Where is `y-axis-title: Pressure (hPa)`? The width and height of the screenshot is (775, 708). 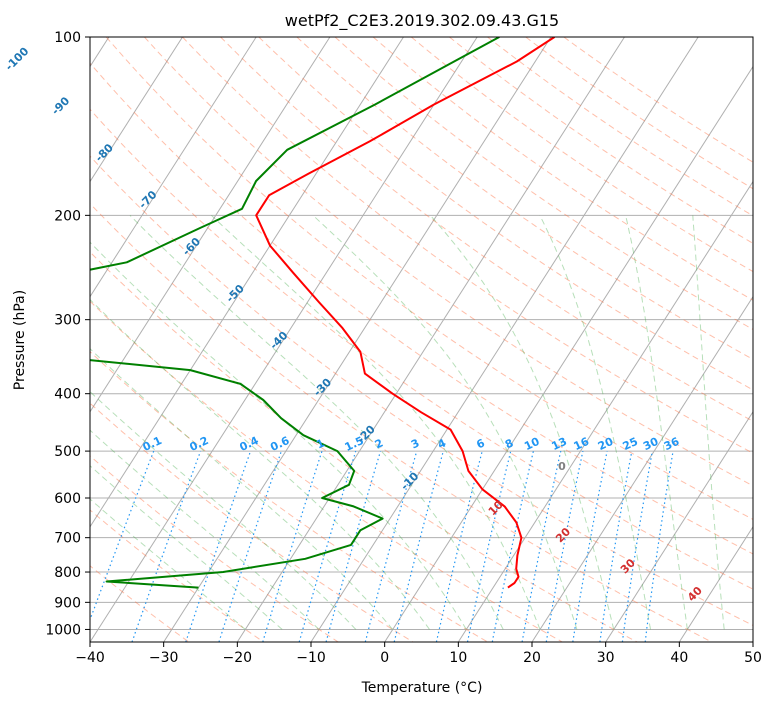
y-axis-title: Pressure (hPa) is located at coordinates (20, 340).